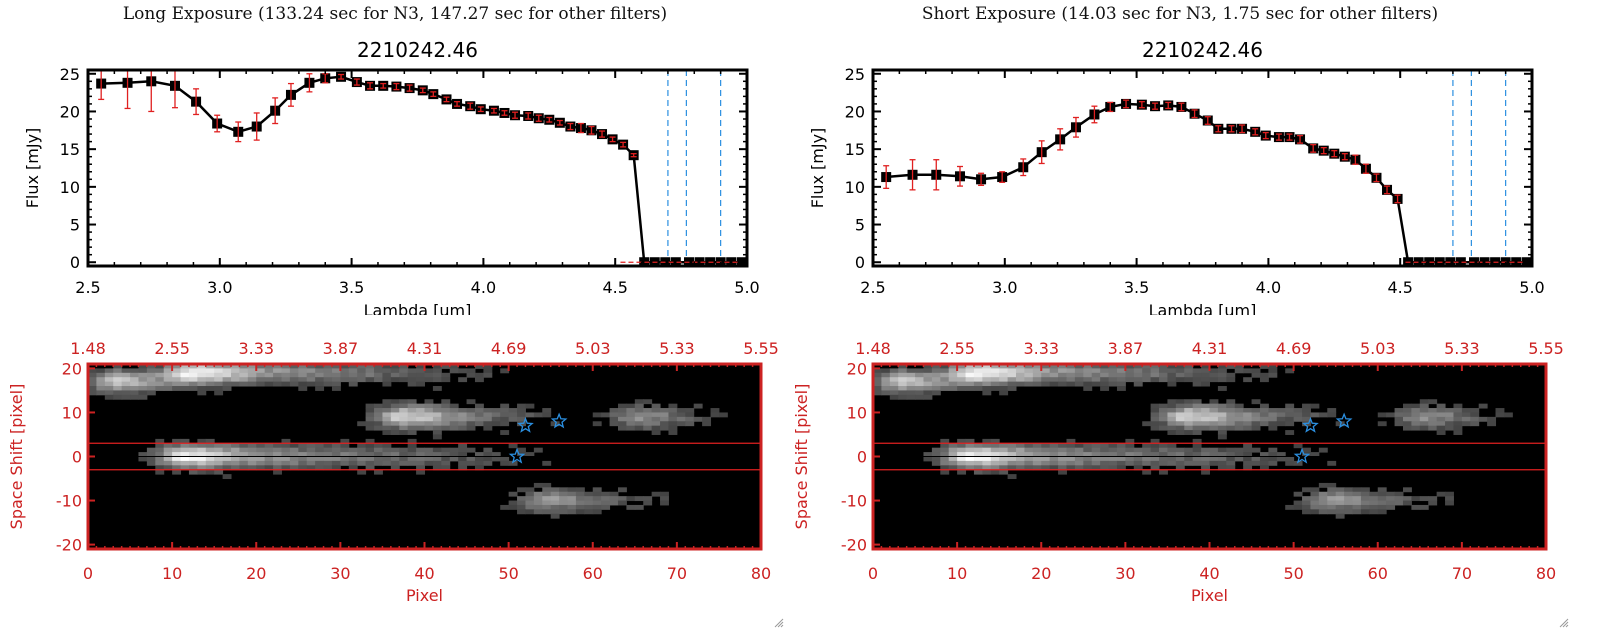  Describe the element at coordinates (957, 573) in the screenshot. I see `x-tick-label: 10` at that location.